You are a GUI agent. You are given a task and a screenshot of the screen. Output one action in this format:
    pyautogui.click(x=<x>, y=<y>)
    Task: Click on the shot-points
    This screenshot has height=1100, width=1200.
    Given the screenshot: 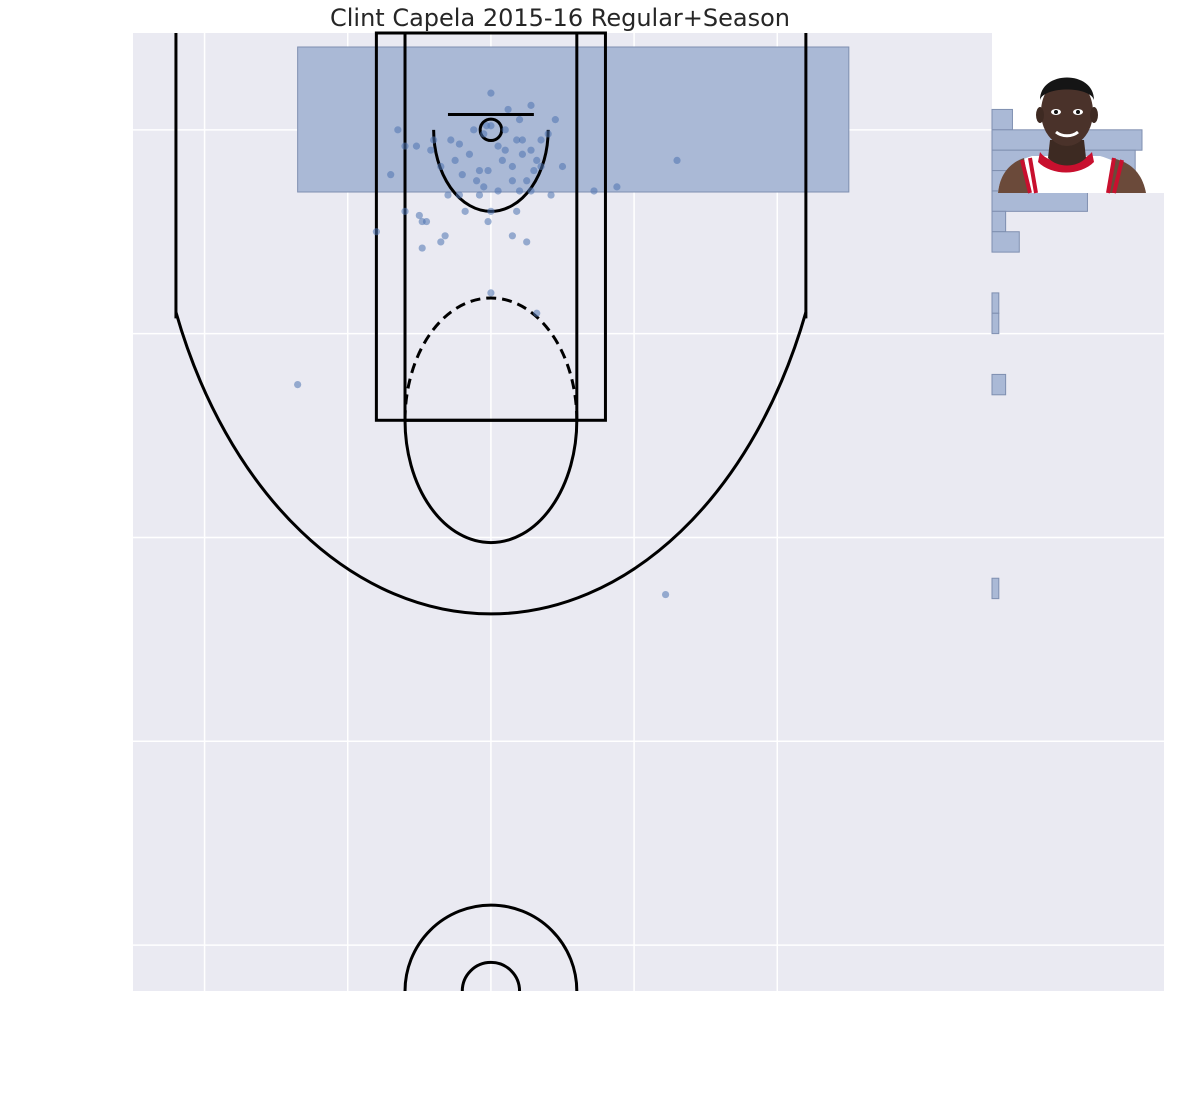 What is the action you would take?
    pyautogui.click(x=487, y=344)
    